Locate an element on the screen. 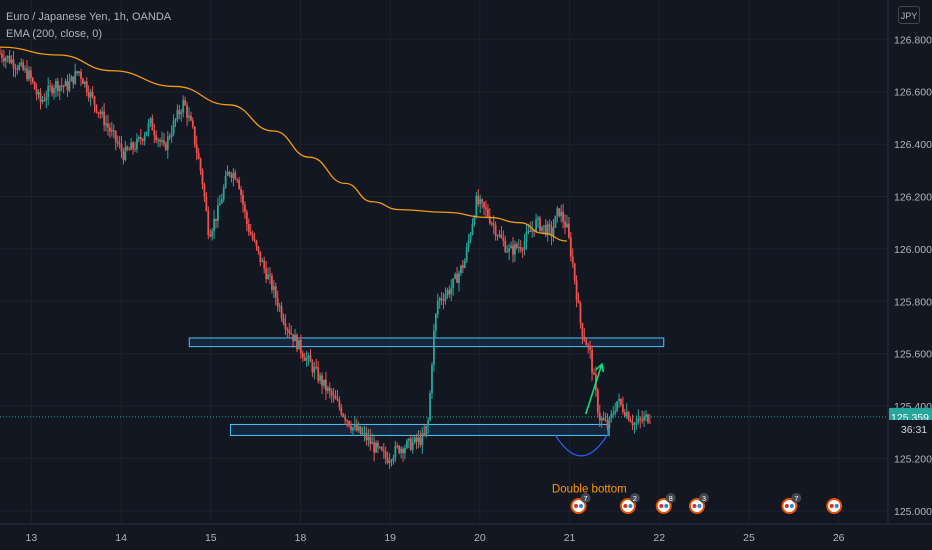  currency-button: JPY is located at coordinates (909, 15).